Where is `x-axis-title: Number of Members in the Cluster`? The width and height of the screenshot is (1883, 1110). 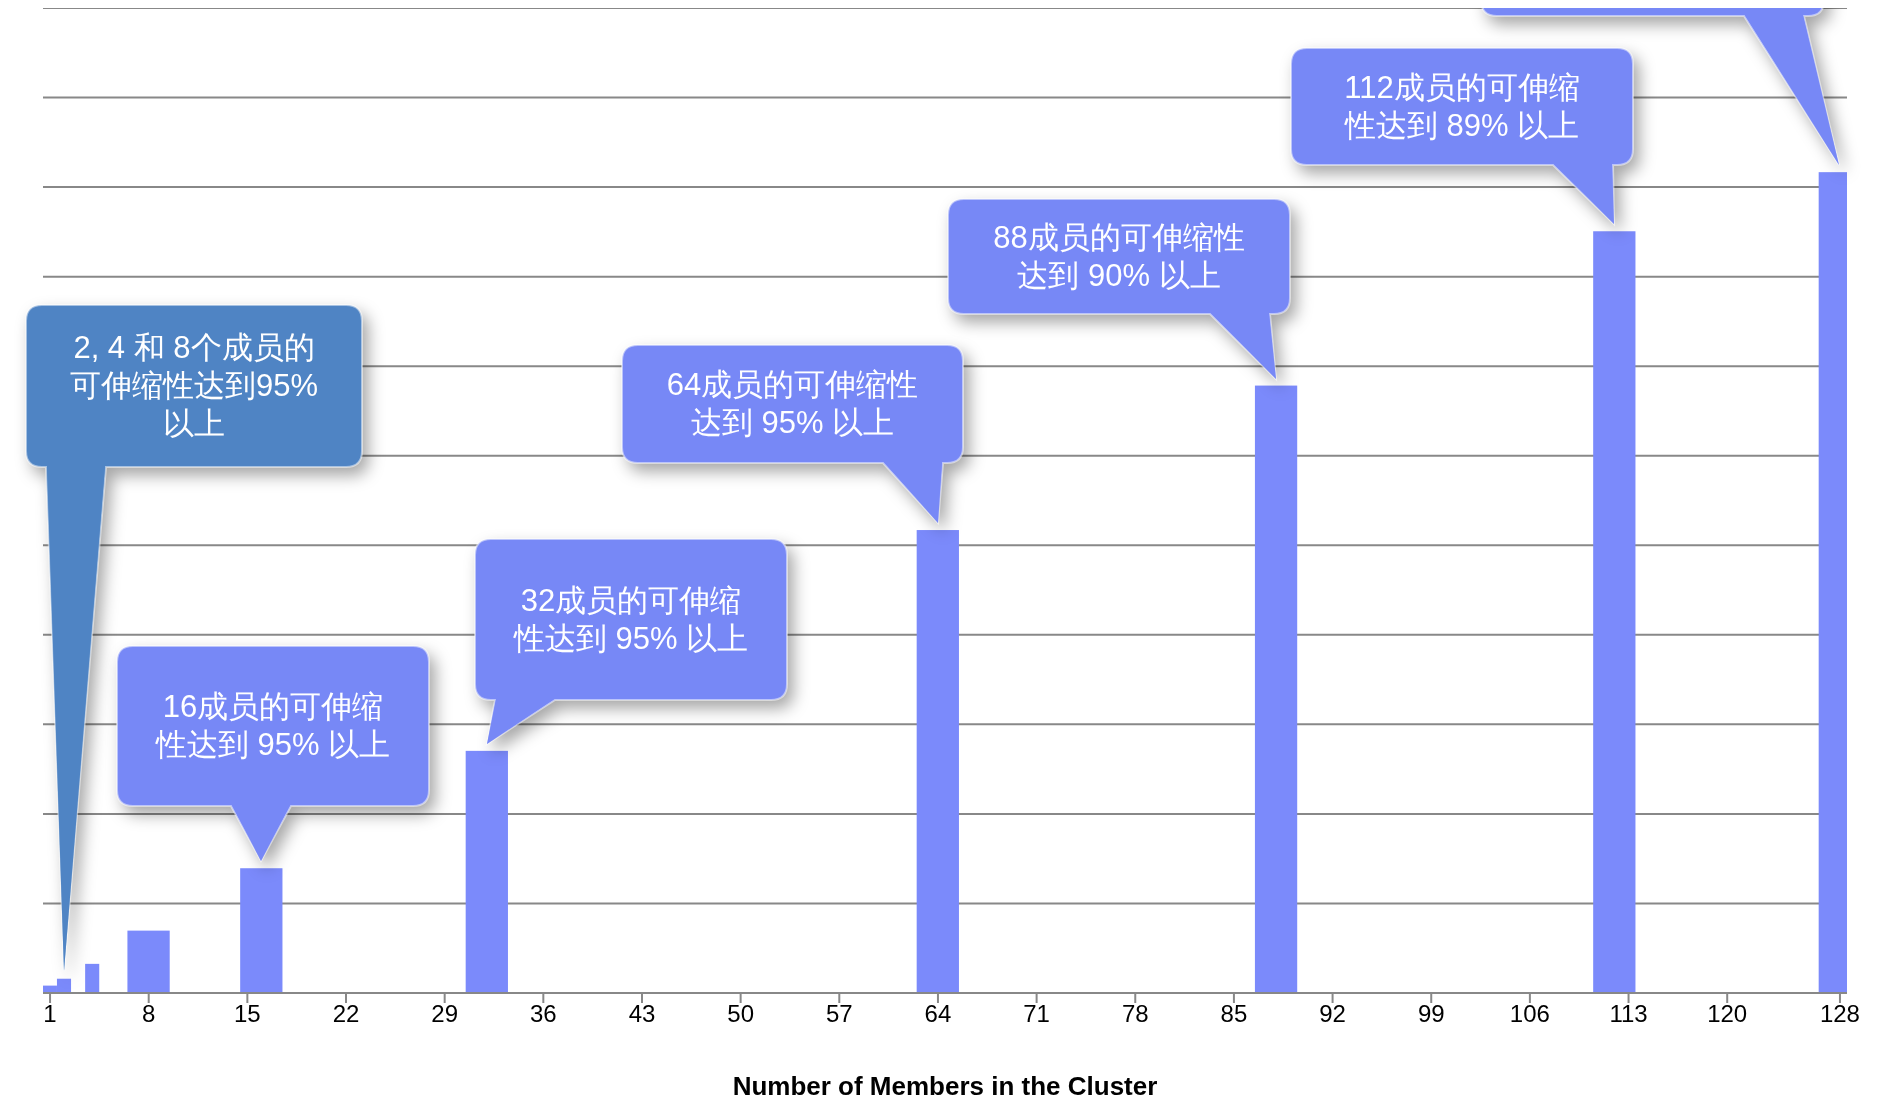
x-axis-title: Number of Members in the Cluster is located at coordinates (945, 1086).